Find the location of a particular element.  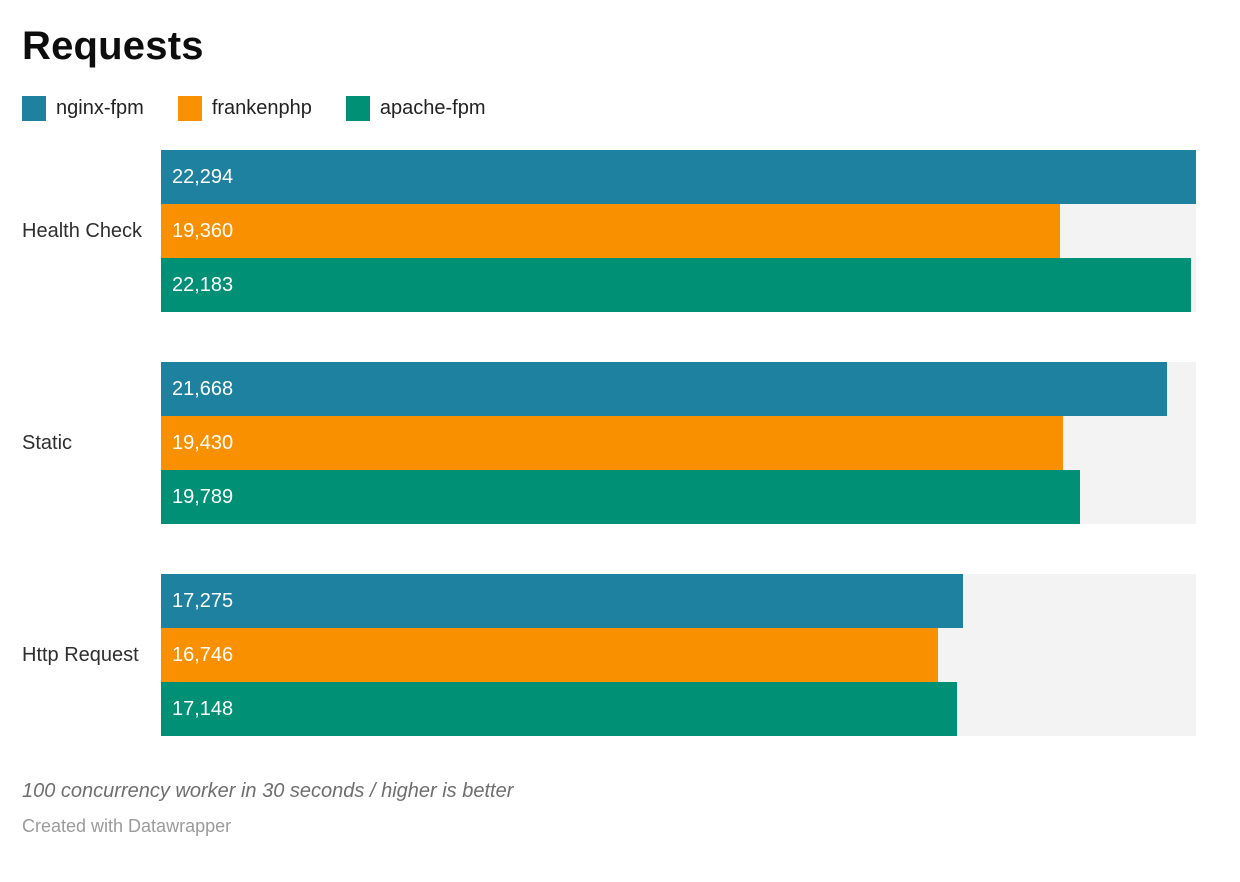

legend: nginx-fpm frankenphp apache-fpm is located at coordinates (631, 108).